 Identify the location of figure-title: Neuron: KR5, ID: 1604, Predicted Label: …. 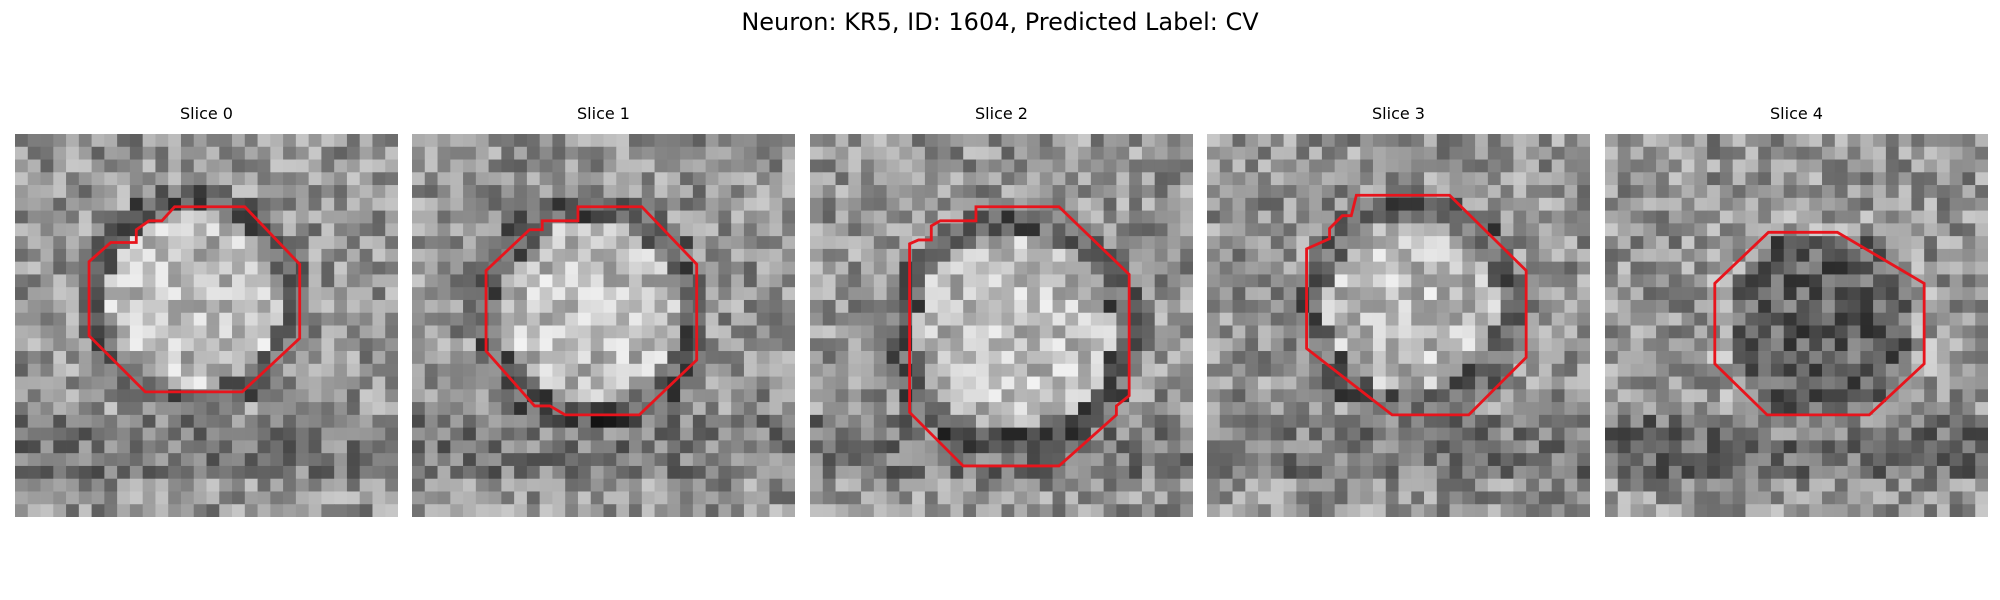
(1000, 22).